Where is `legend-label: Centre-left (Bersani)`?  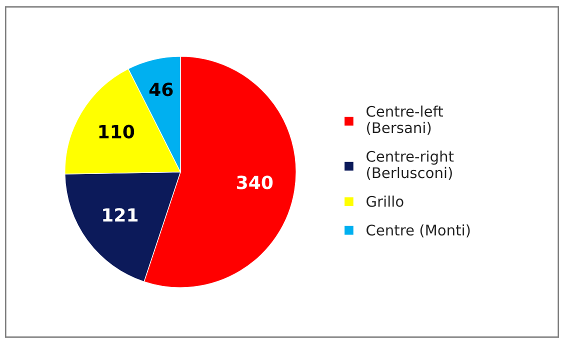
legend-label: Centre-left (Bersani) is located at coordinates (405, 120).